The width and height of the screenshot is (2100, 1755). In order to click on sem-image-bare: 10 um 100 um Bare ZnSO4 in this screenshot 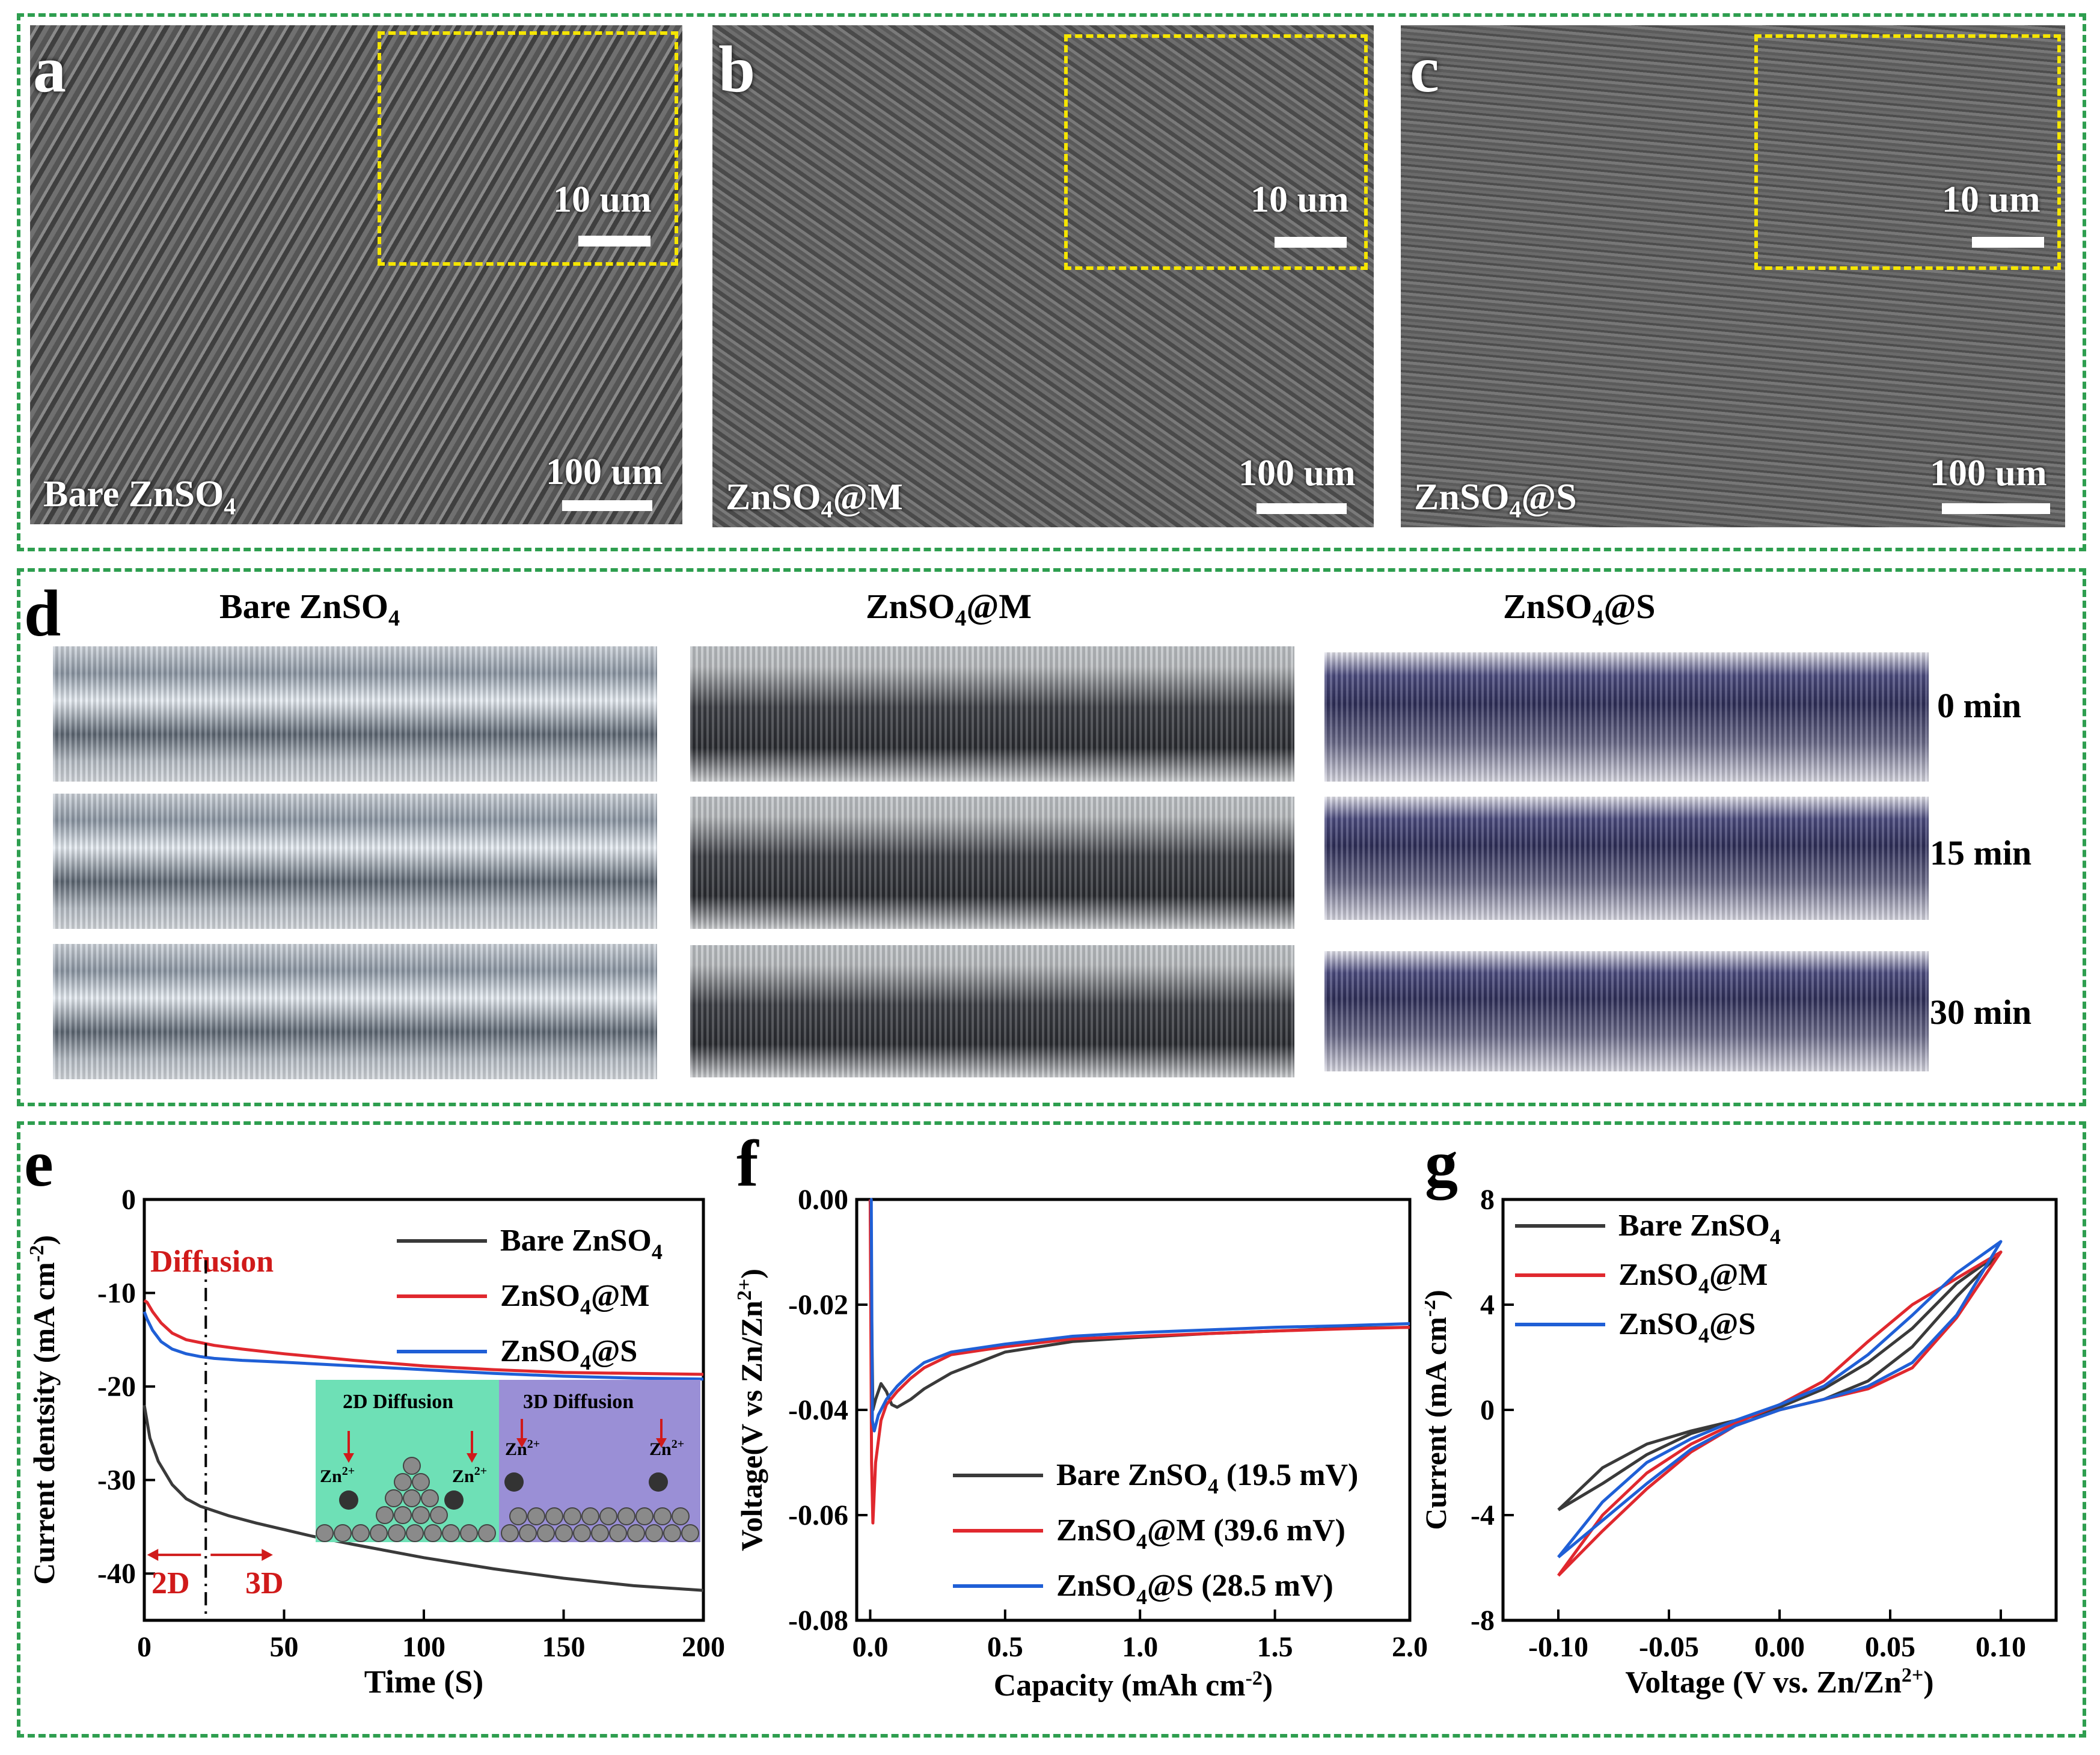, I will do `click(356, 274)`.